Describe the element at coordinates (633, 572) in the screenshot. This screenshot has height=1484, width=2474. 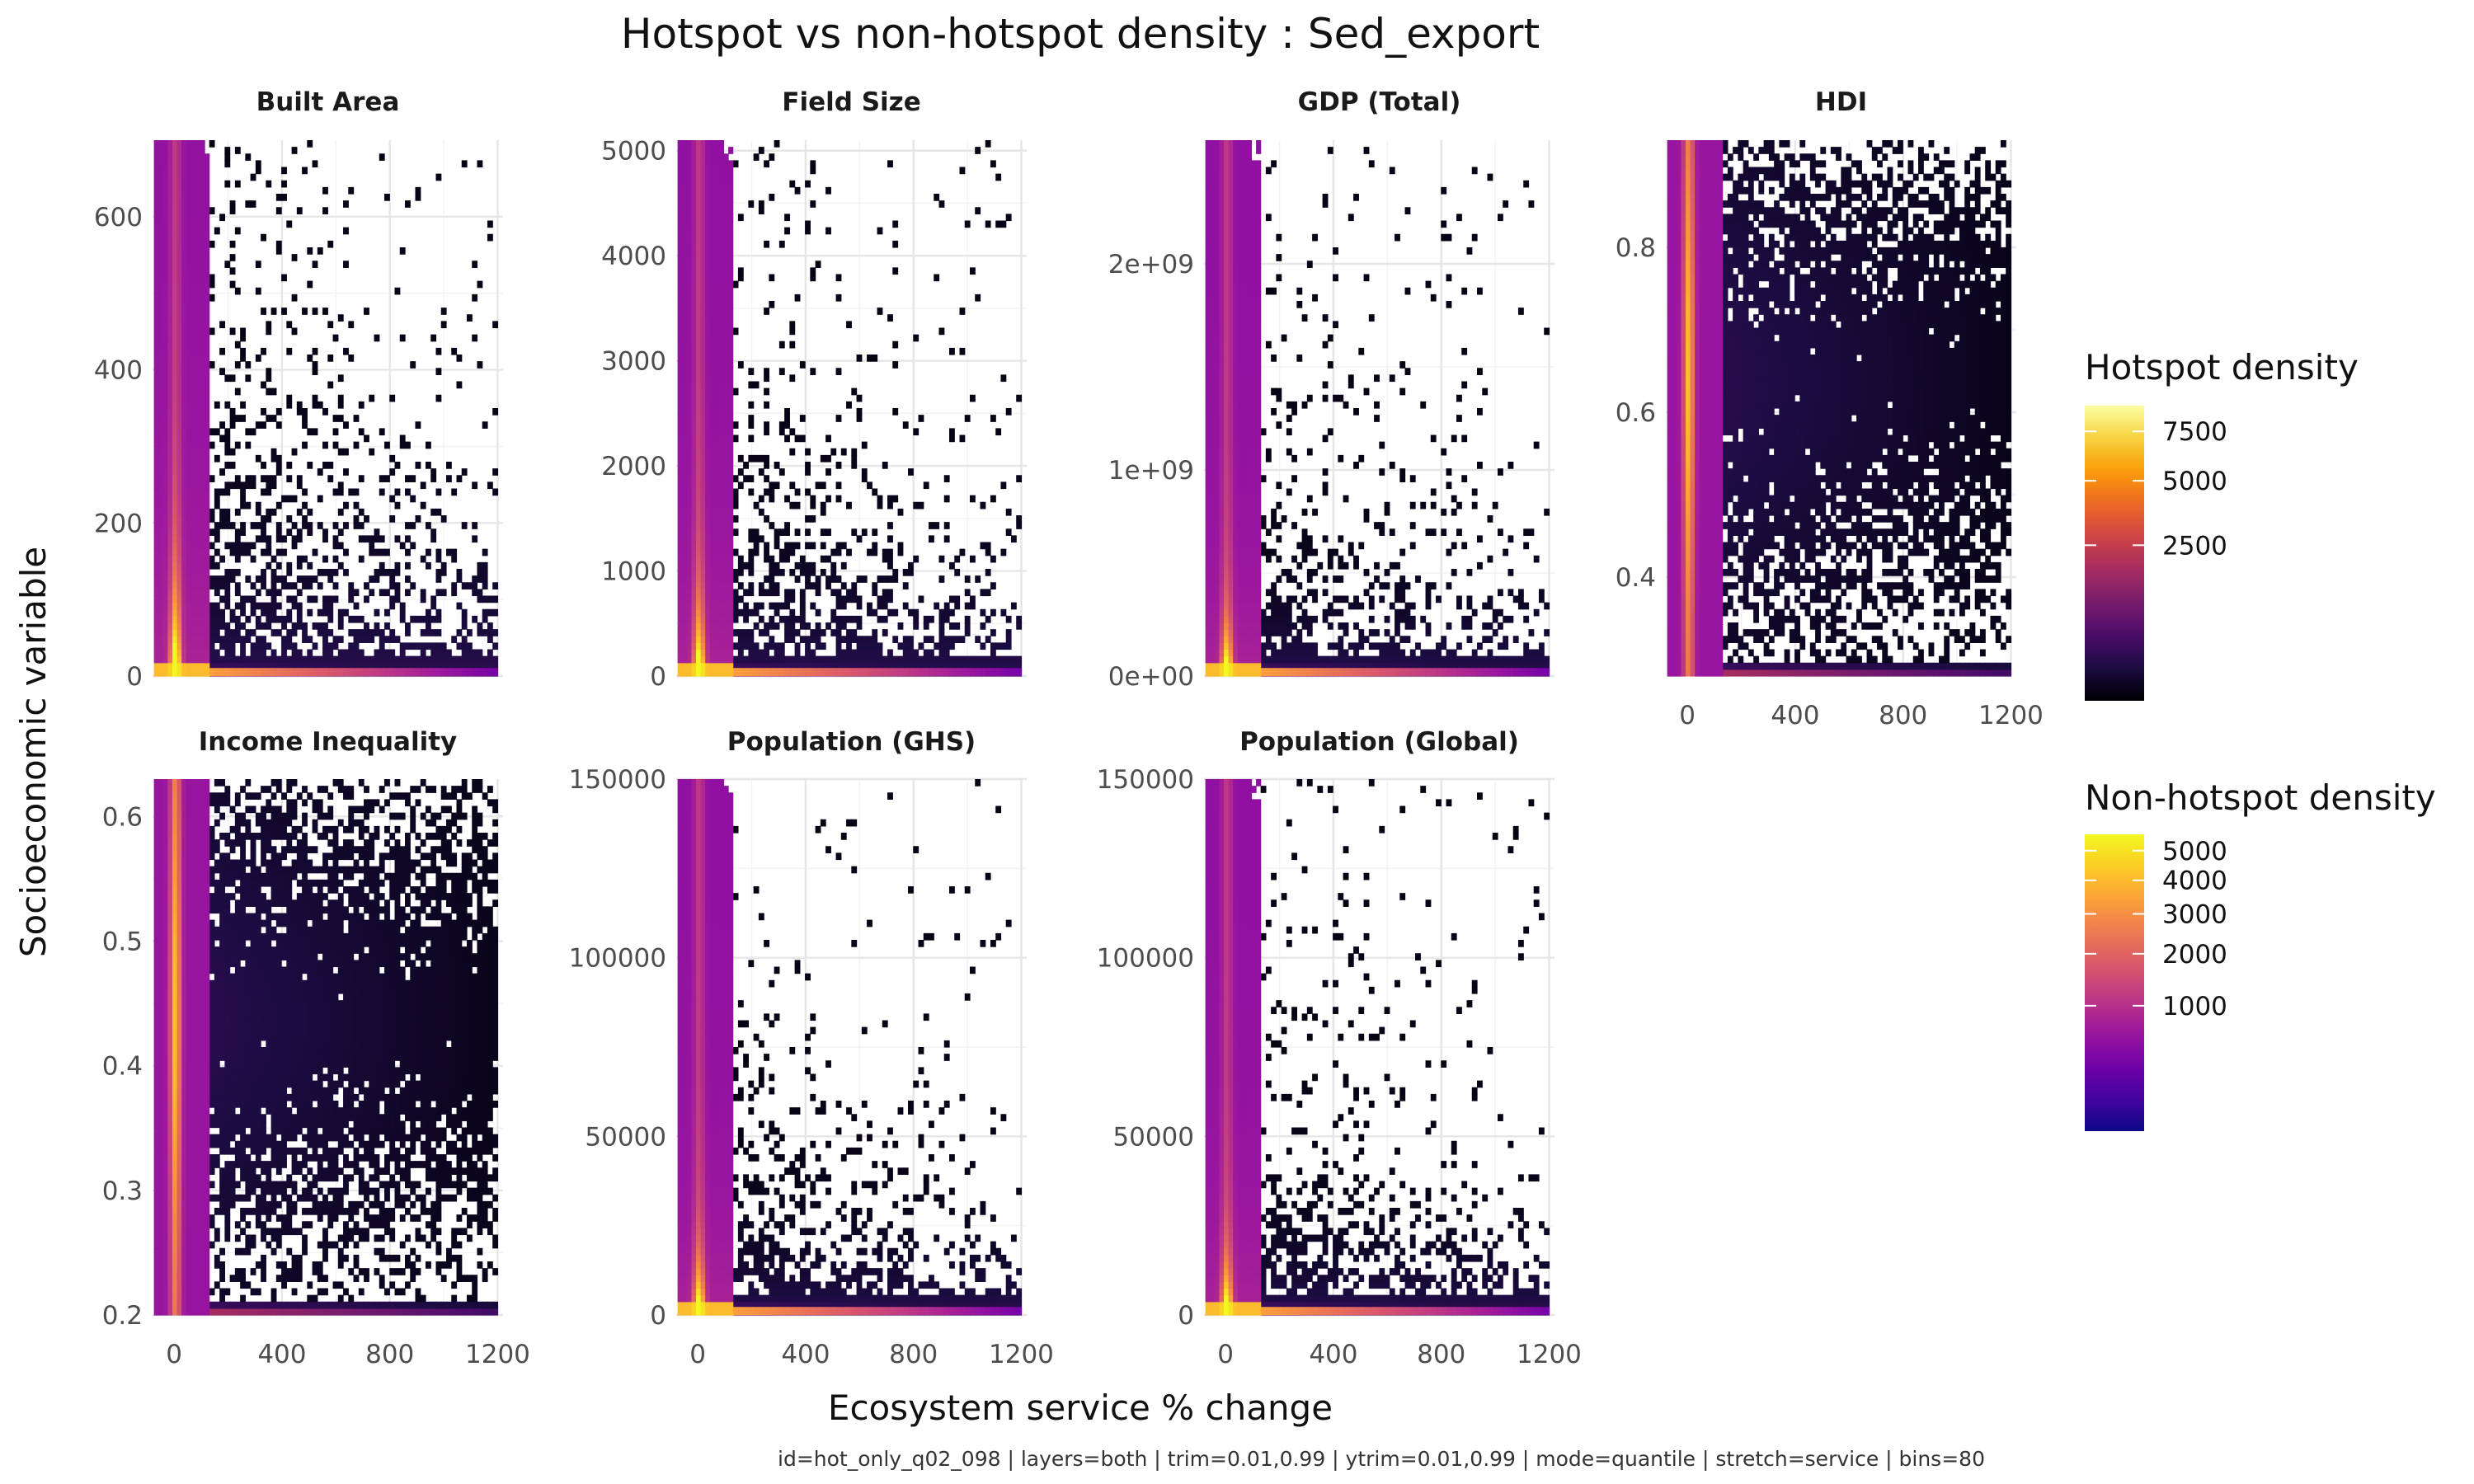
I see `y-tick-label: 1000` at that location.